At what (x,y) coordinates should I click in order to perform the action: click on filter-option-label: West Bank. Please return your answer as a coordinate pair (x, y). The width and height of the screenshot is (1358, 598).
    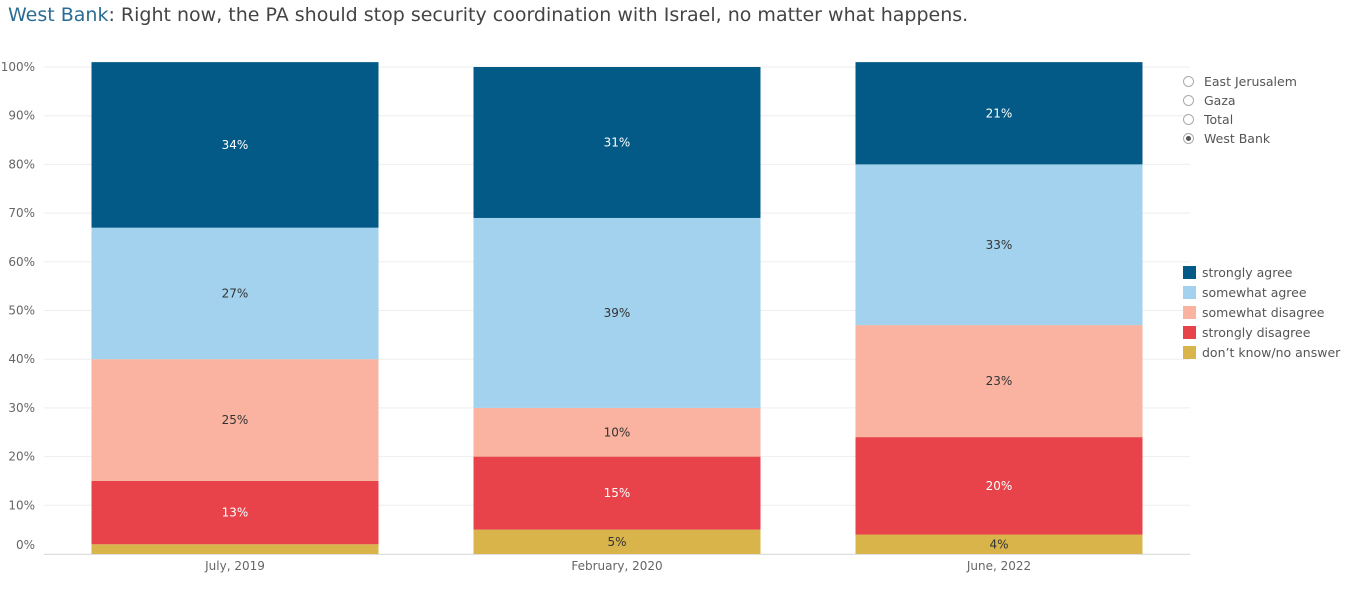
    Looking at the image, I should click on (1237, 138).